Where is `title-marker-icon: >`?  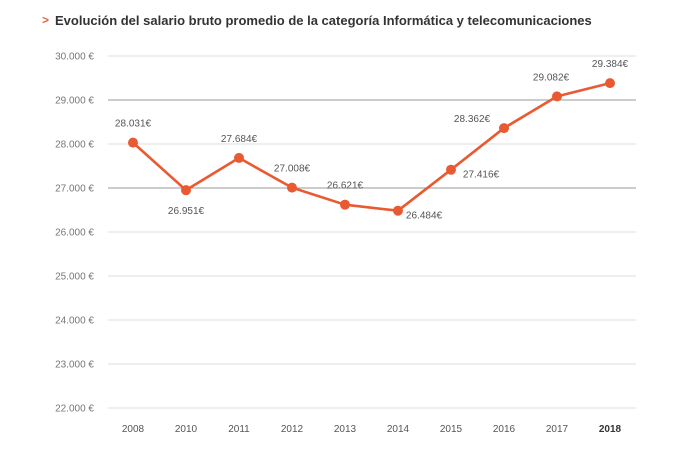 title-marker-icon: > is located at coordinates (46, 20).